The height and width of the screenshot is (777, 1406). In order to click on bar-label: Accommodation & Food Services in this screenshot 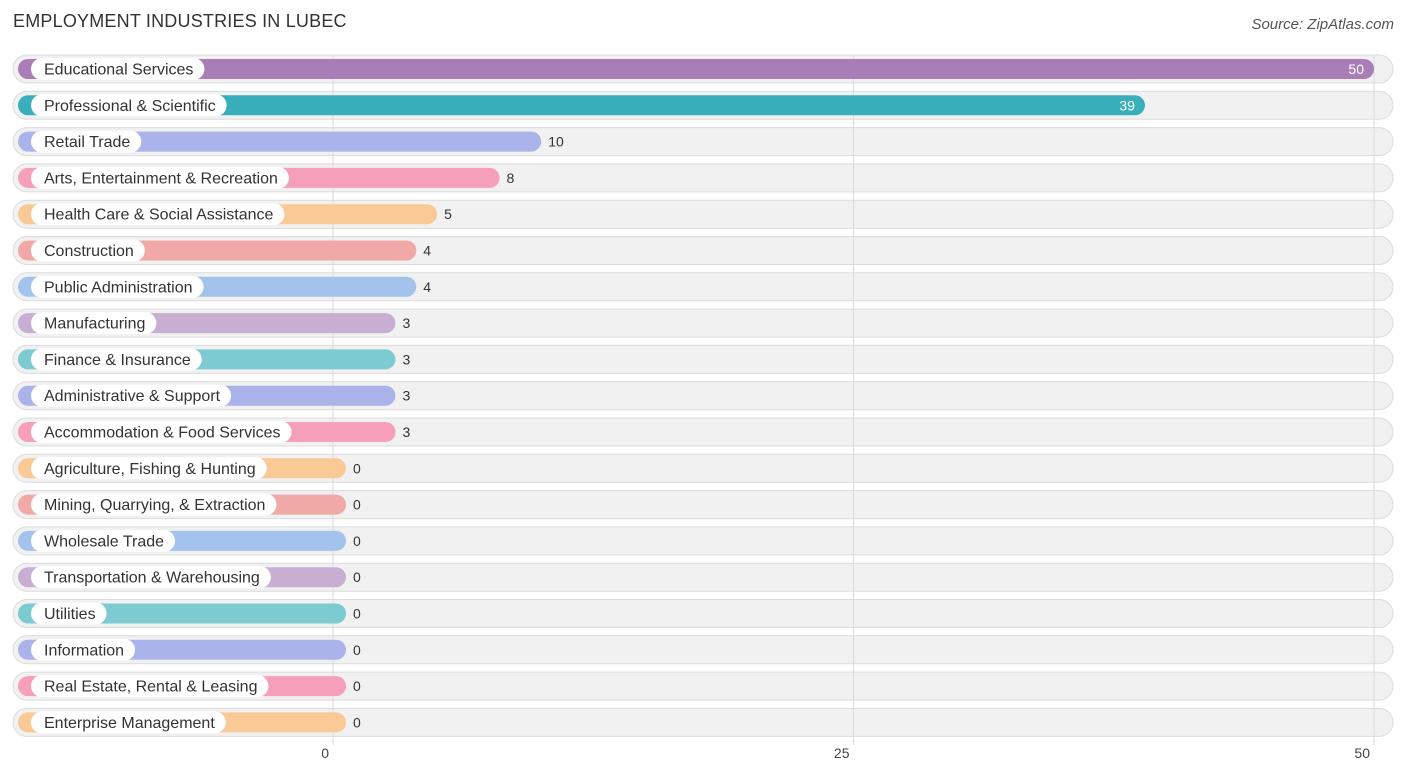, I will do `click(162, 433)`.